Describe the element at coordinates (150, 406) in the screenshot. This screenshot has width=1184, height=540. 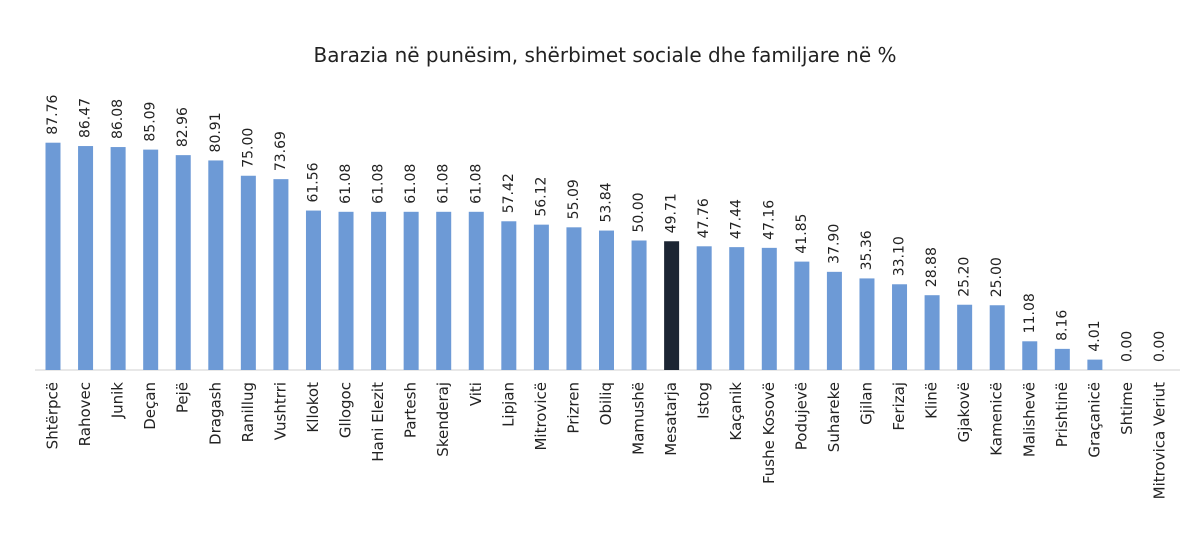
I see `x-tick-label: Deçan` at that location.